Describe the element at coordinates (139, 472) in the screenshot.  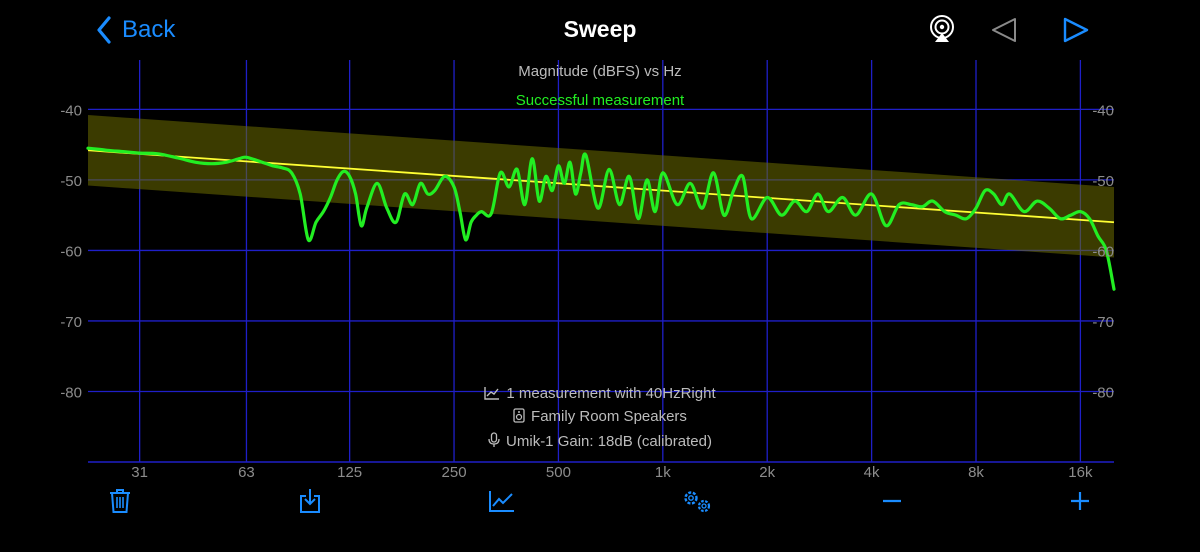
I see `x-tick-label: 31` at that location.